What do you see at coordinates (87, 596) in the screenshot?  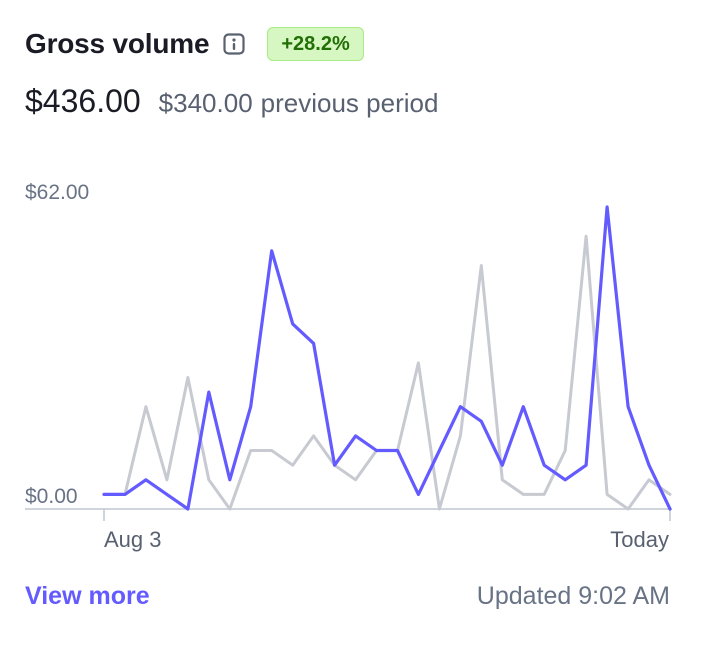 I see `view-more-link: View more` at bounding box center [87, 596].